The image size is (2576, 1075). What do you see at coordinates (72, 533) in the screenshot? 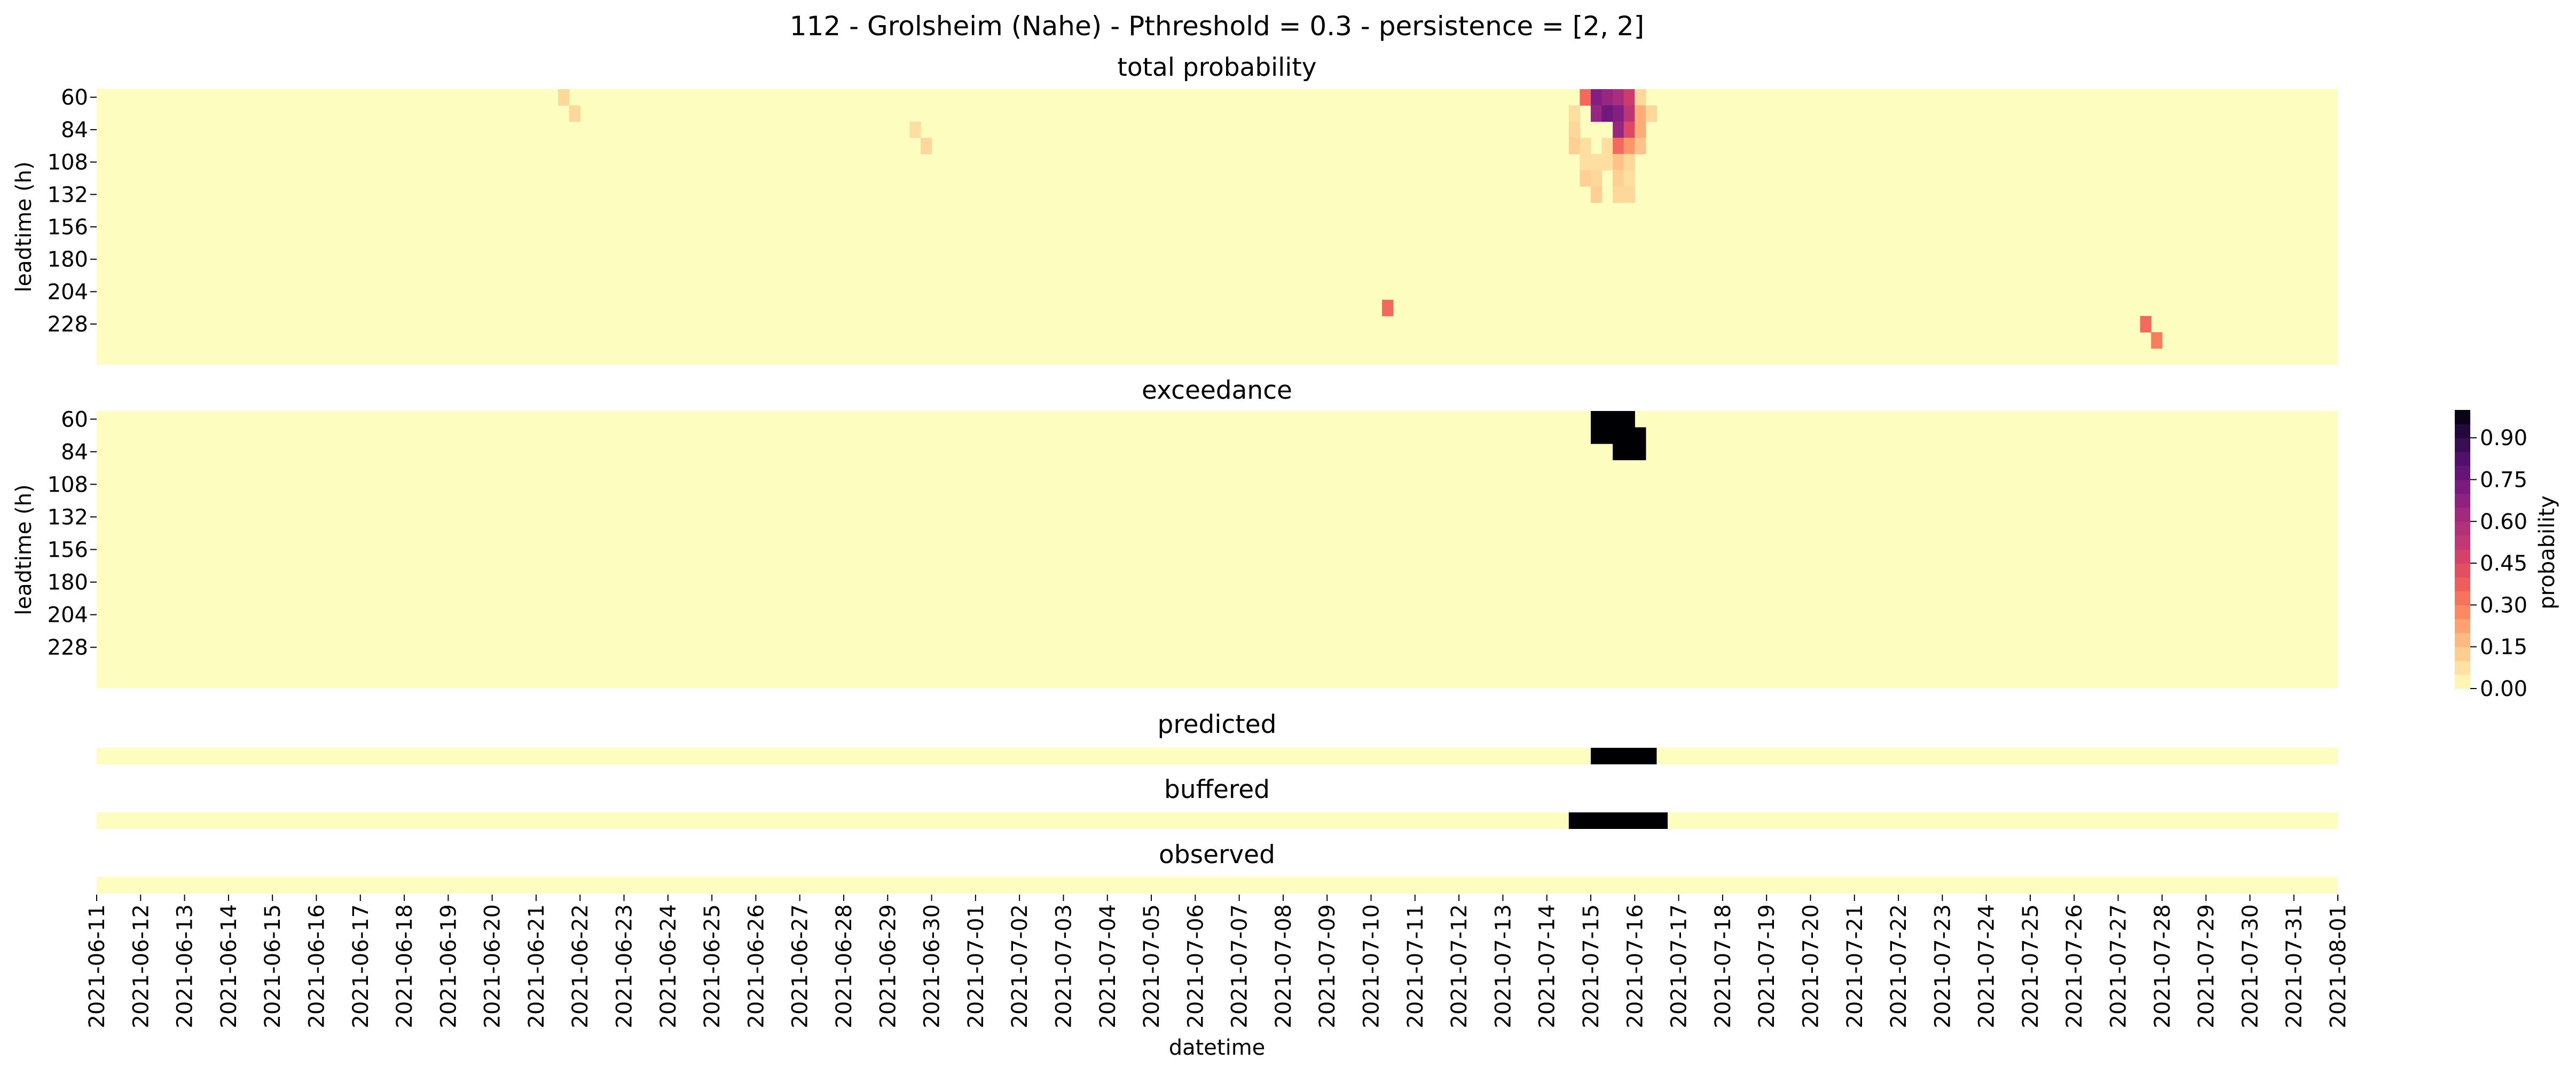
I see `exceedance-y-ticks: 60 84 108 132 156 180 204 228` at bounding box center [72, 533].